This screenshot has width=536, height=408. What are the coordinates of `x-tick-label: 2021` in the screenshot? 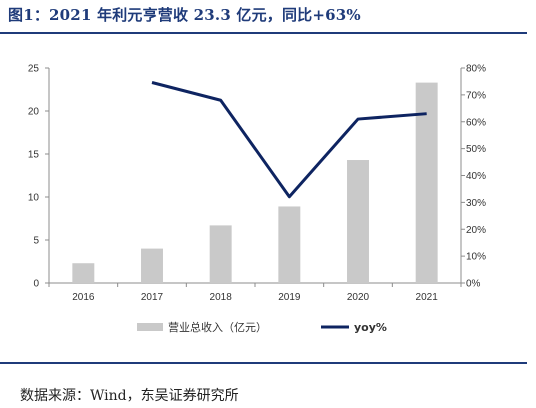 It's located at (427, 297).